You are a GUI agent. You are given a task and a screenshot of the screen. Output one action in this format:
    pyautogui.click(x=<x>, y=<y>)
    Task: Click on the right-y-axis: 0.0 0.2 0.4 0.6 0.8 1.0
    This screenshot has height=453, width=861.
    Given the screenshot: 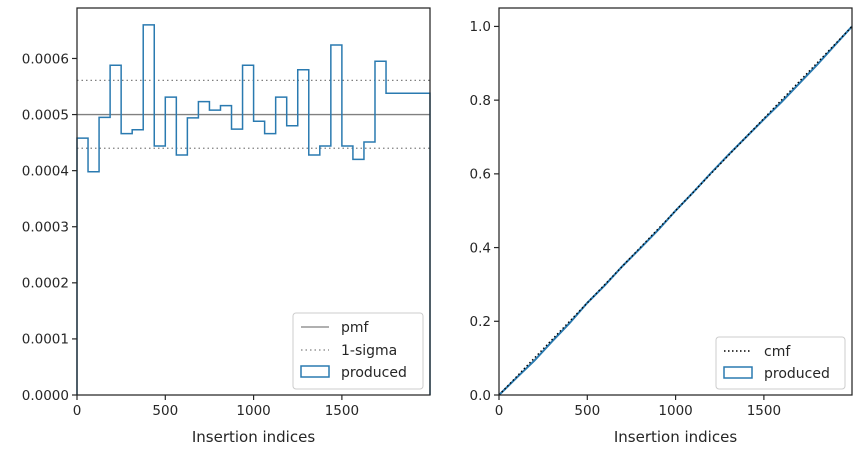 What is the action you would take?
    pyautogui.click(x=484, y=211)
    